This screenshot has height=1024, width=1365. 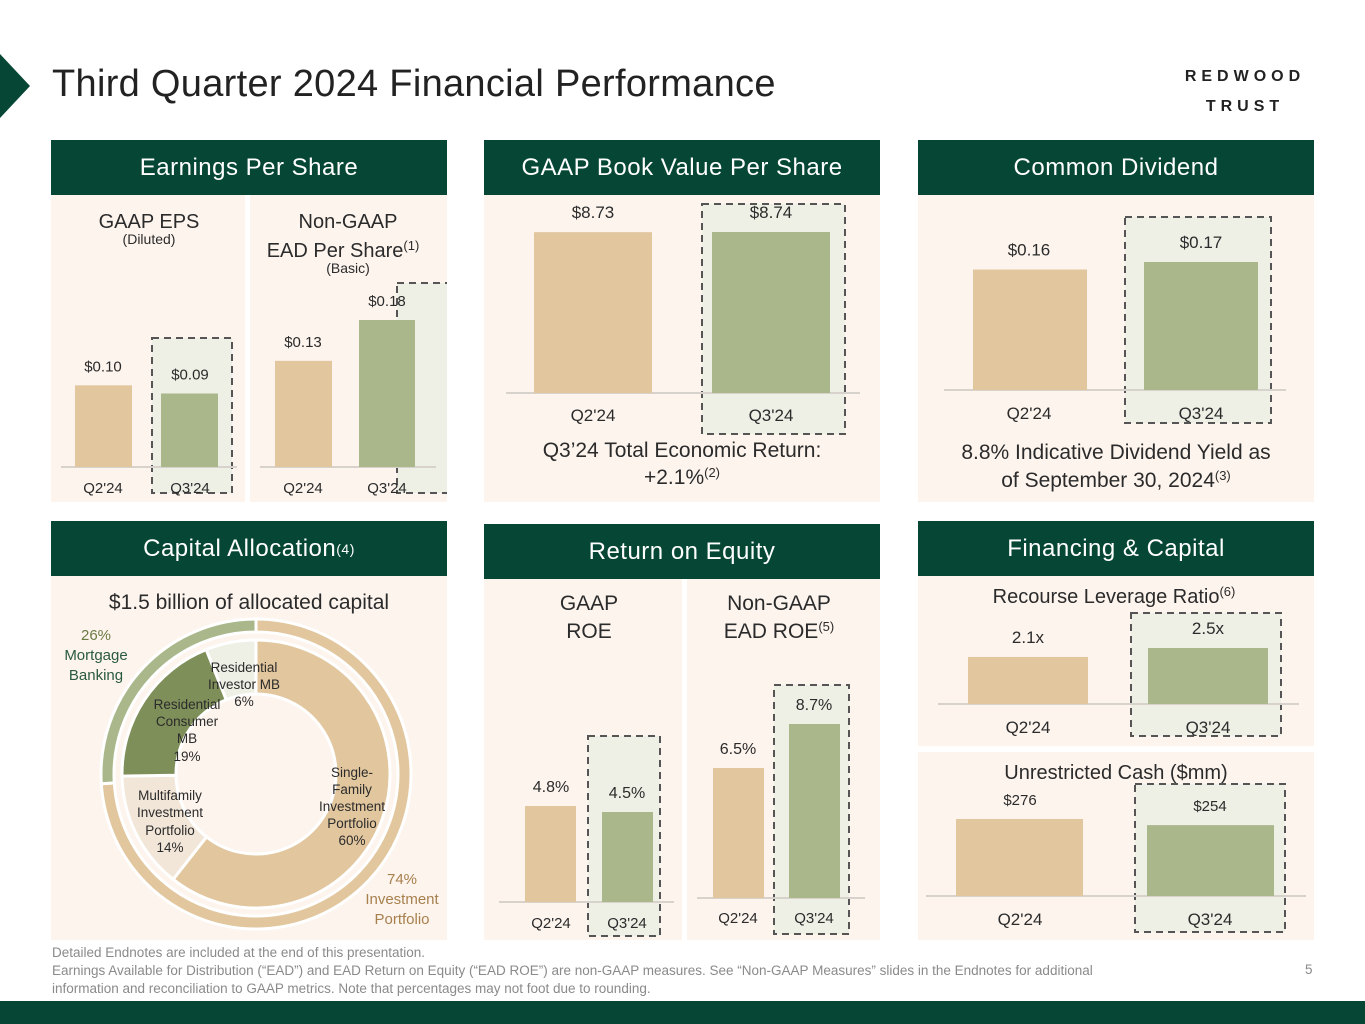 I want to click on inner-label-mf-3: Portfolio, so click(x=170, y=830).